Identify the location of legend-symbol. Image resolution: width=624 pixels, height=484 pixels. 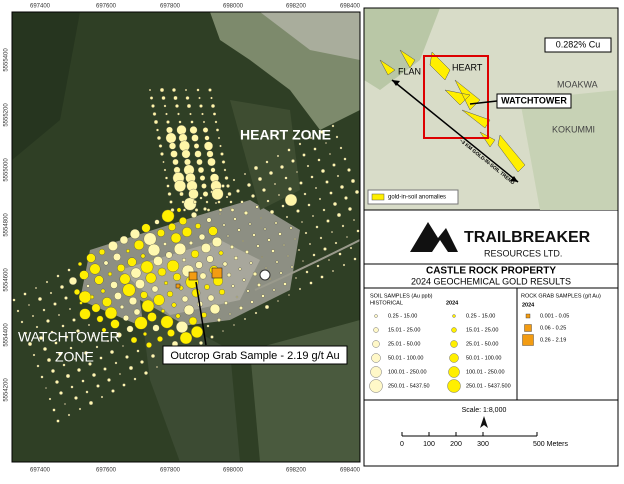
(376, 330).